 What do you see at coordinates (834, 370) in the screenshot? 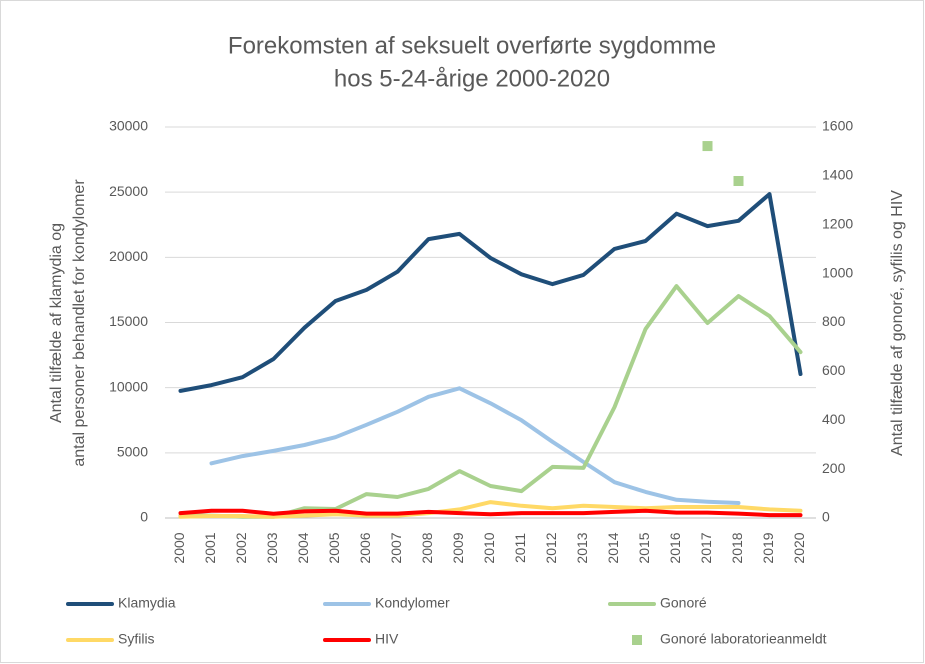
I see `y2-tick-label: 600` at bounding box center [834, 370].